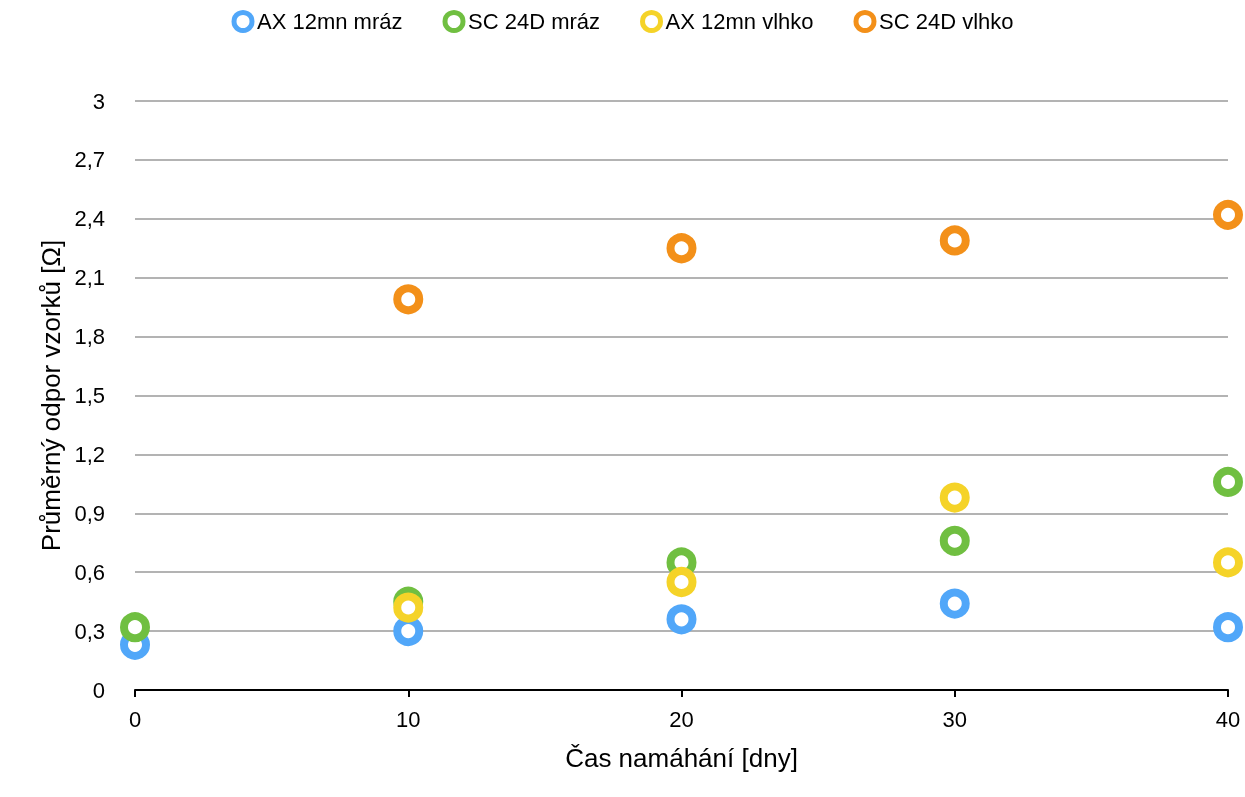 The image size is (1245, 797). Describe the element at coordinates (89, 337) in the screenshot. I see `y-tick-label: 1,8` at that location.